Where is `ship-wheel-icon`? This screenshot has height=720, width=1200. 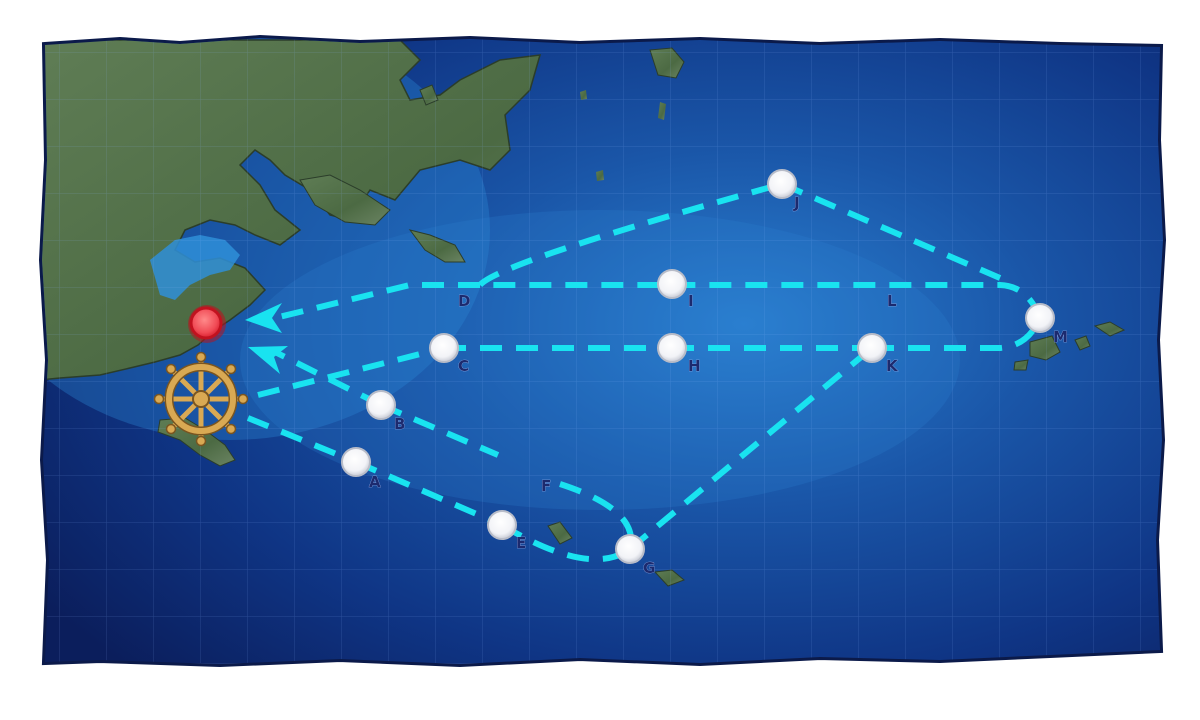 ship-wheel-icon is located at coordinates (201, 399).